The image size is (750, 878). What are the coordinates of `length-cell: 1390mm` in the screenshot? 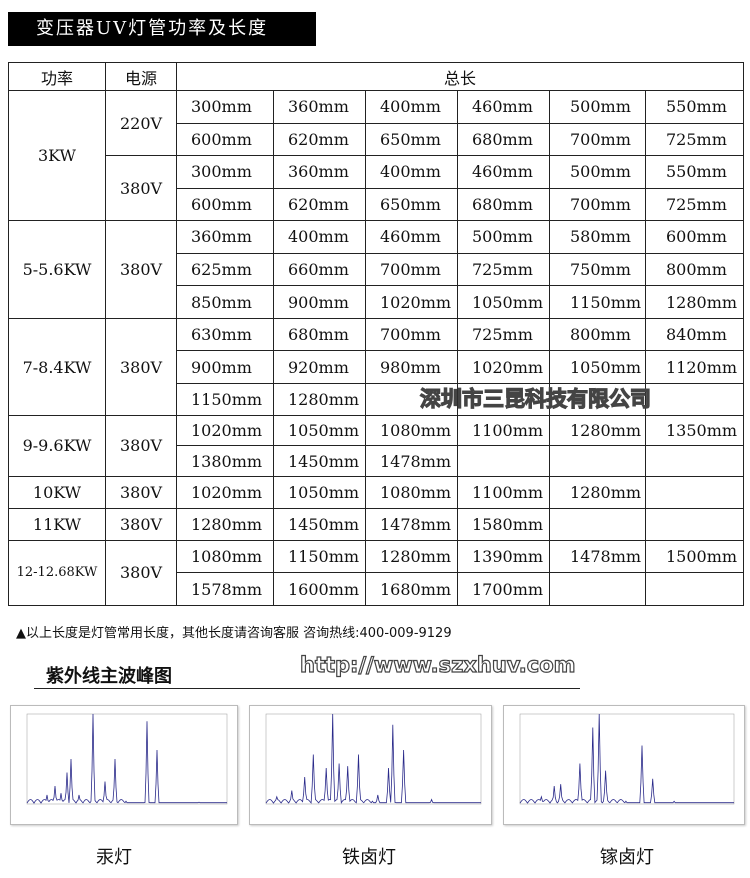 It's located at (503, 556).